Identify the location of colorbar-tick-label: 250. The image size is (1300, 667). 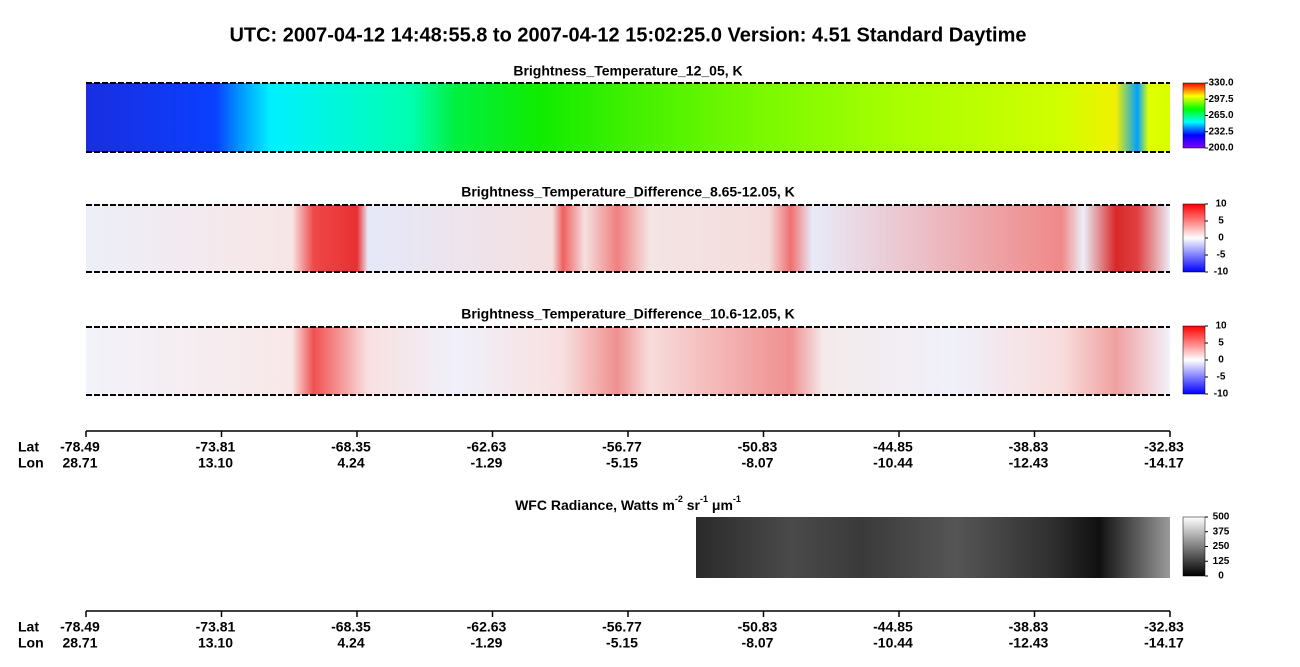
(1221, 546).